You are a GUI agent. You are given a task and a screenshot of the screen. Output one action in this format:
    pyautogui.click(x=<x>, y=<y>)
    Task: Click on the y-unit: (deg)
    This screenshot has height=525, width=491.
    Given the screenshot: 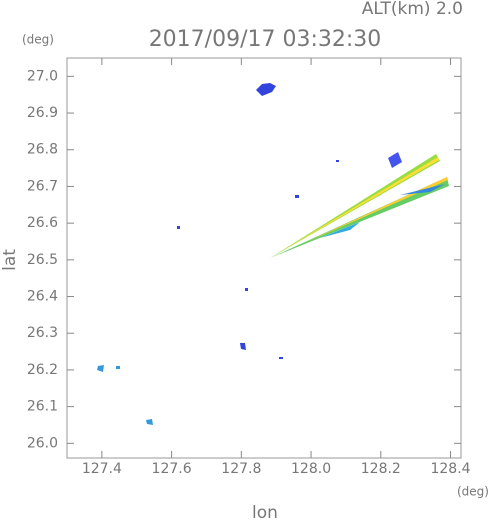 What is the action you would take?
    pyautogui.click(x=38, y=40)
    